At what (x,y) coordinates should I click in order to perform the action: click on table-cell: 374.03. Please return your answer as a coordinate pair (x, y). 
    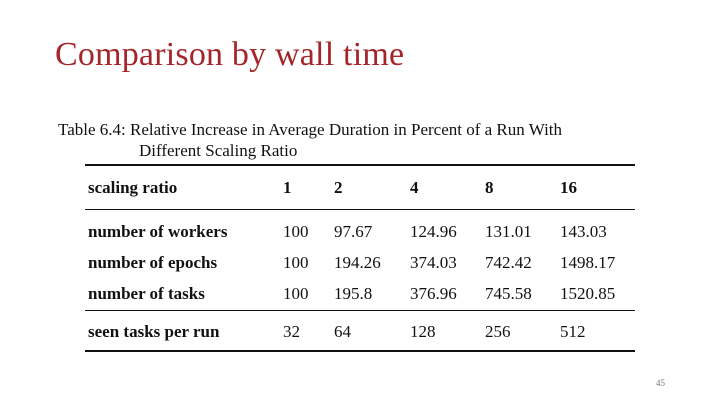
    Looking at the image, I should click on (433, 262).